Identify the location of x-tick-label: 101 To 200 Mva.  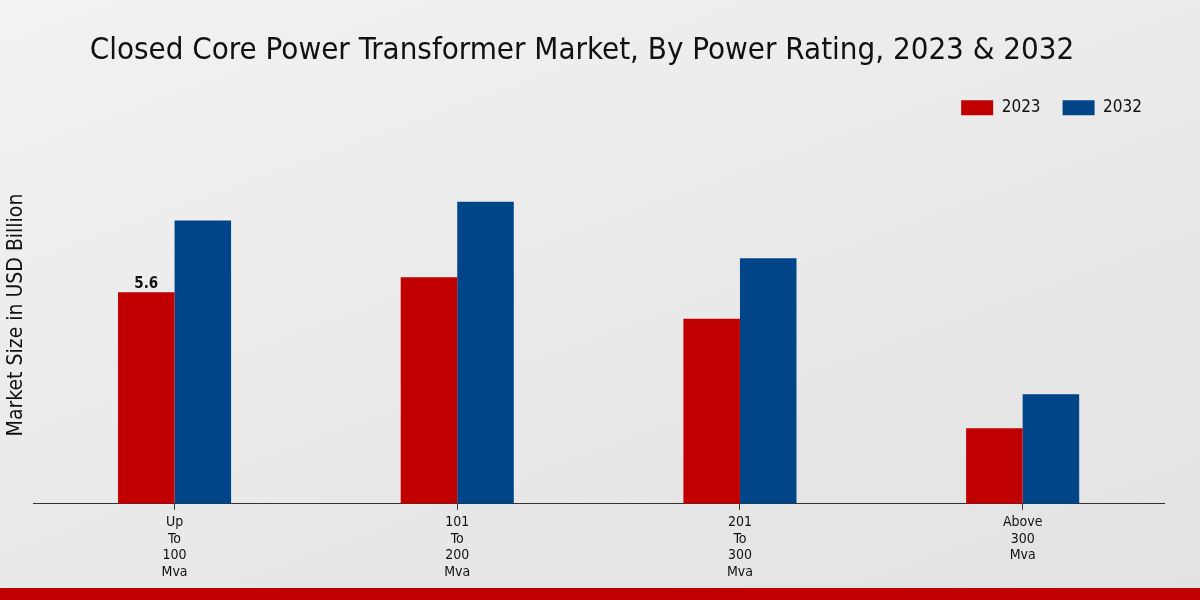
(457, 546).